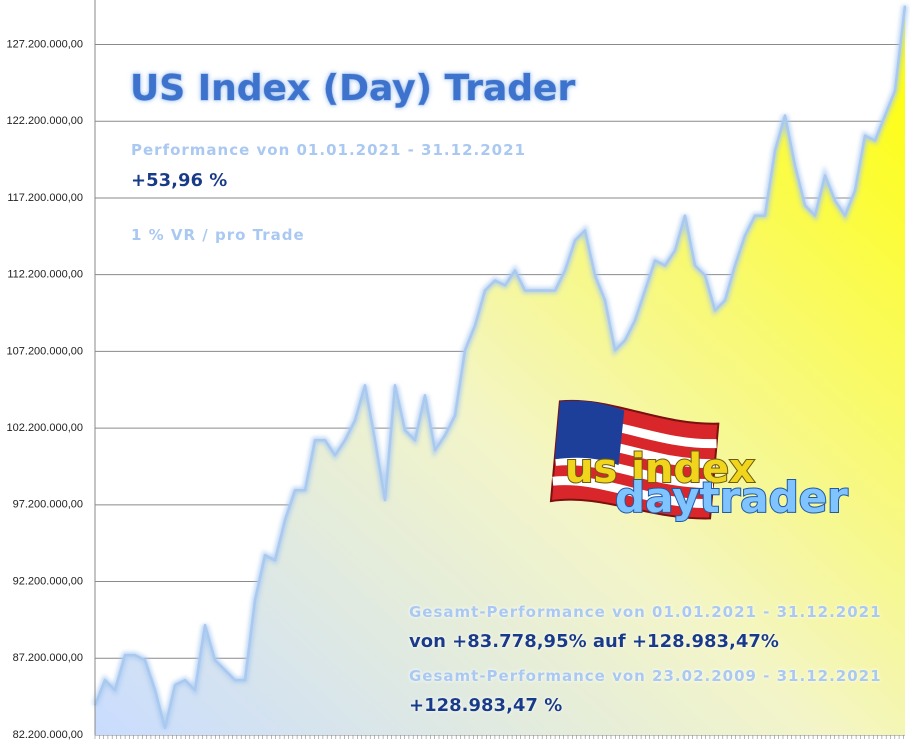 This screenshot has height=740, width=910. I want to click on x-axis-minor-ticks, so click(499, 737).